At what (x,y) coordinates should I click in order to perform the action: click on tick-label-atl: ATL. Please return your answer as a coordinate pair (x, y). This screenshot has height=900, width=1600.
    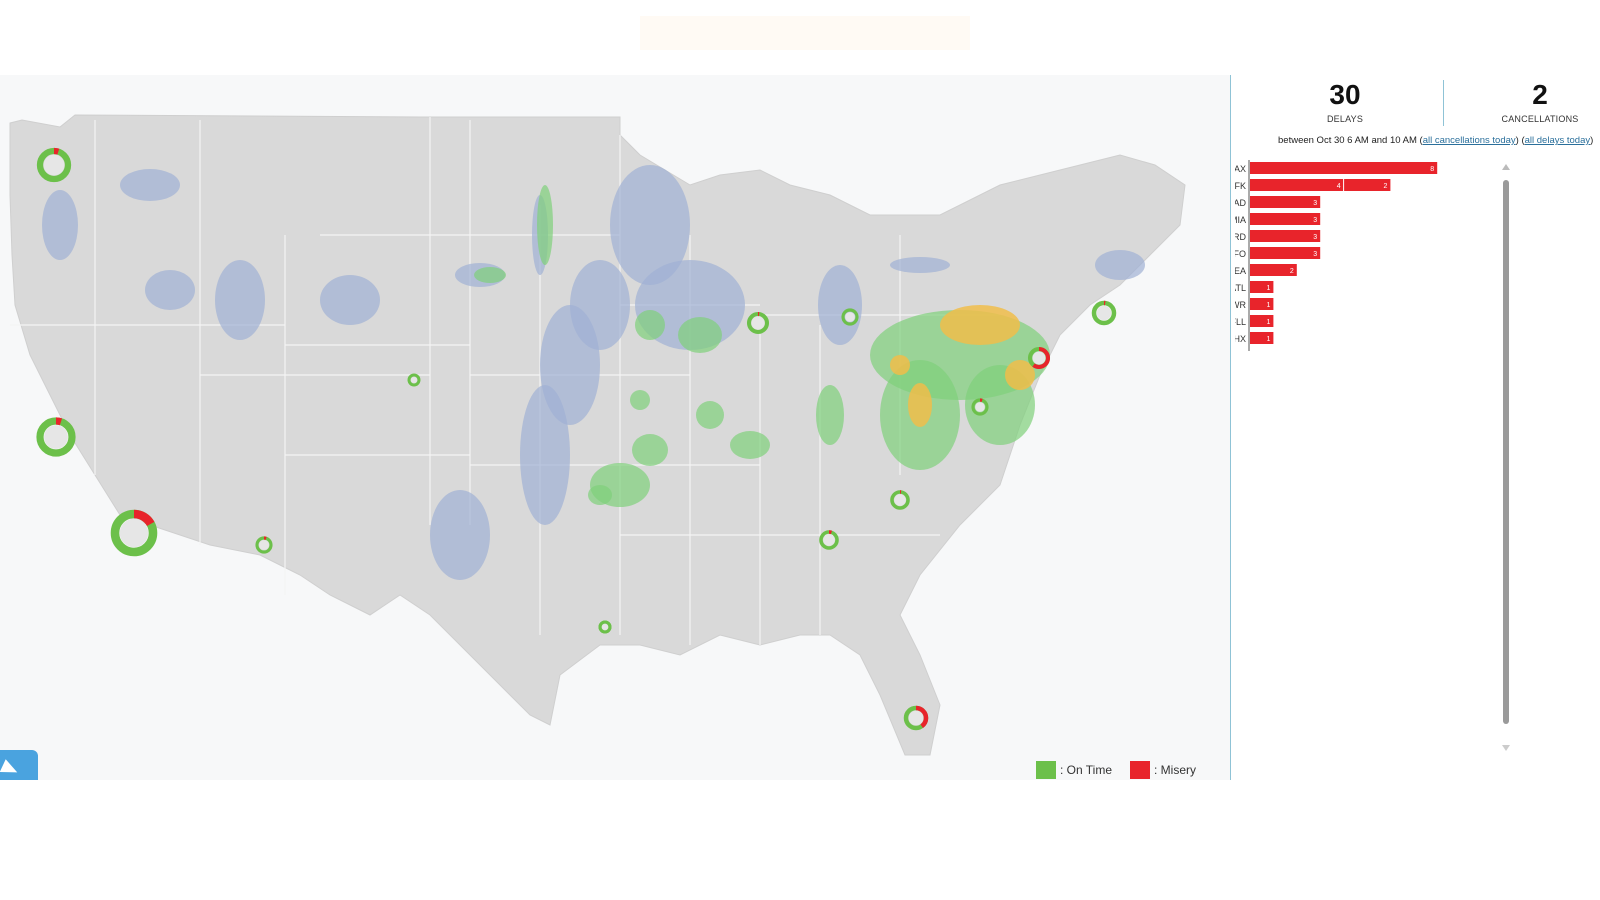
    Looking at the image, I should click on (1240, 288).